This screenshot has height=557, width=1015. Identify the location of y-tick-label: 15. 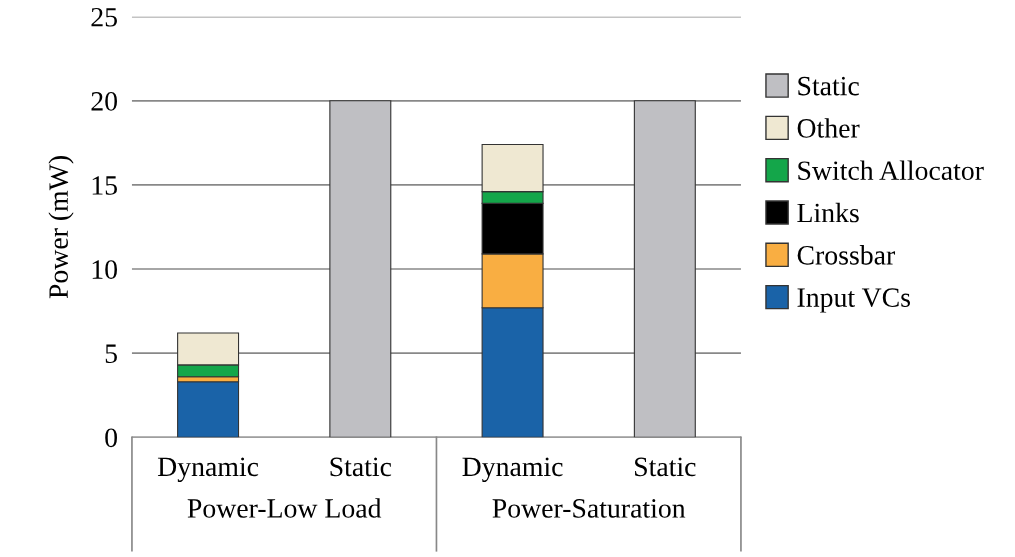
(104, 185).